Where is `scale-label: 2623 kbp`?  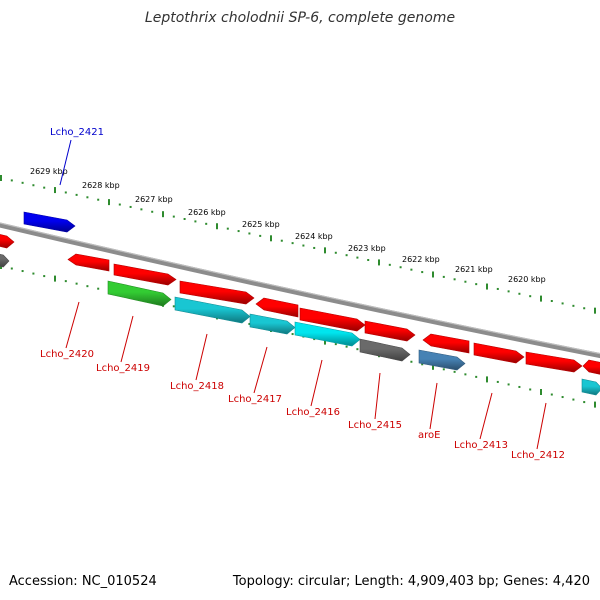
scale-label: 2623 kbp is located at coordinates (367, 248).